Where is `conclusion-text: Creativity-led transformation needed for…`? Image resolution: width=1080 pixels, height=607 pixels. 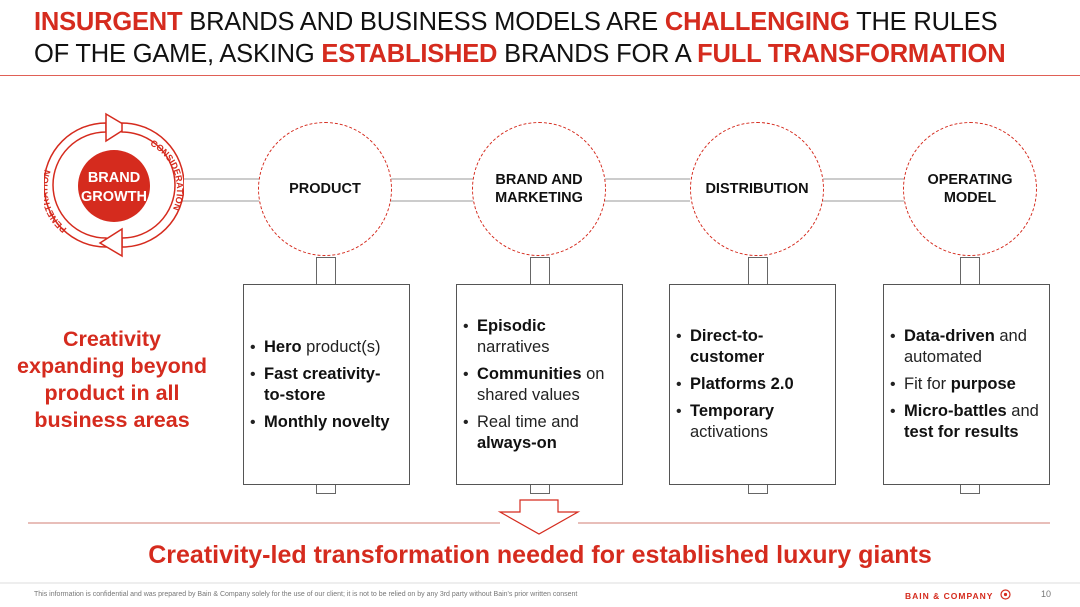 conclusion-text: Creativity-led transformation needed for… is located at coordinates (540, 555).